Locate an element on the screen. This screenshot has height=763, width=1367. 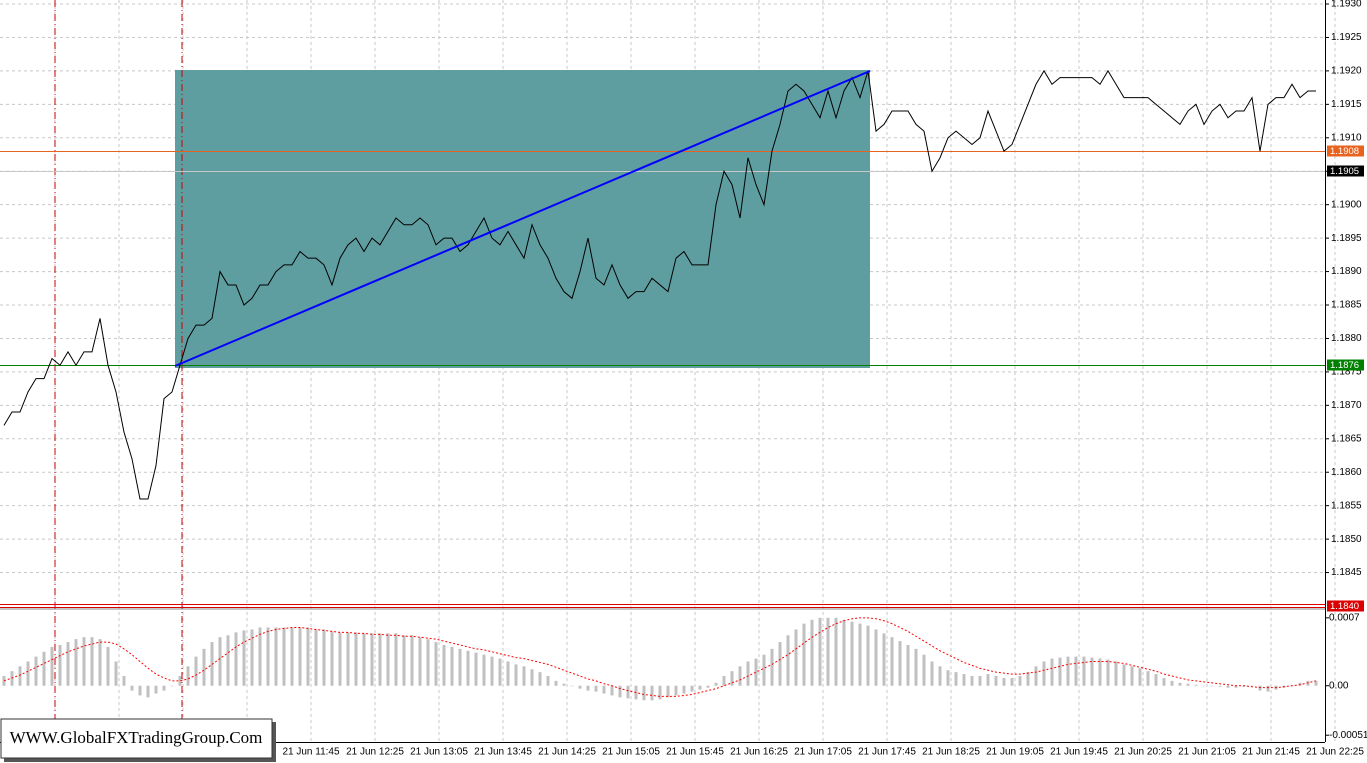
y-tick-label: 1.1895 is located at coordinates (1346, 238).